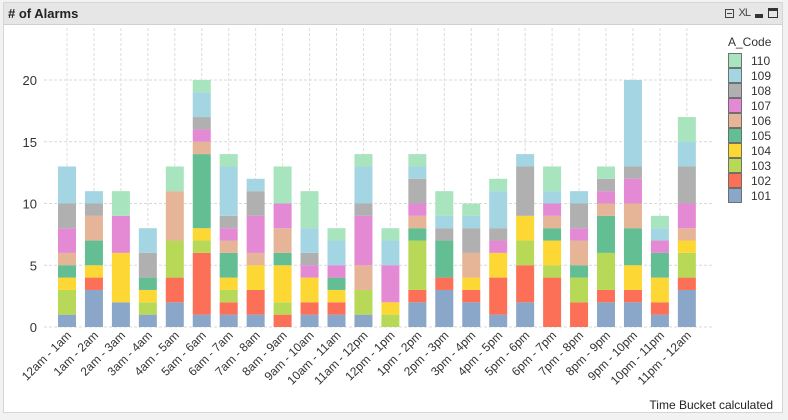  What do you see at coordinates (773, 13) in the screenshot?
I see `maximize-icon` at bounding box center [773, 13].